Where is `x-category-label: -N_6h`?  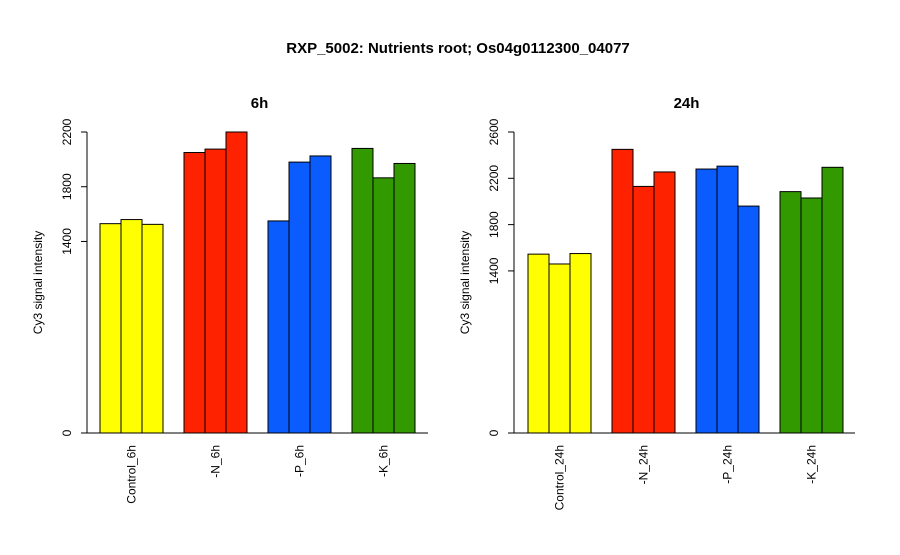 x-category-label: -N_6h is located at coordinates (216, 461).